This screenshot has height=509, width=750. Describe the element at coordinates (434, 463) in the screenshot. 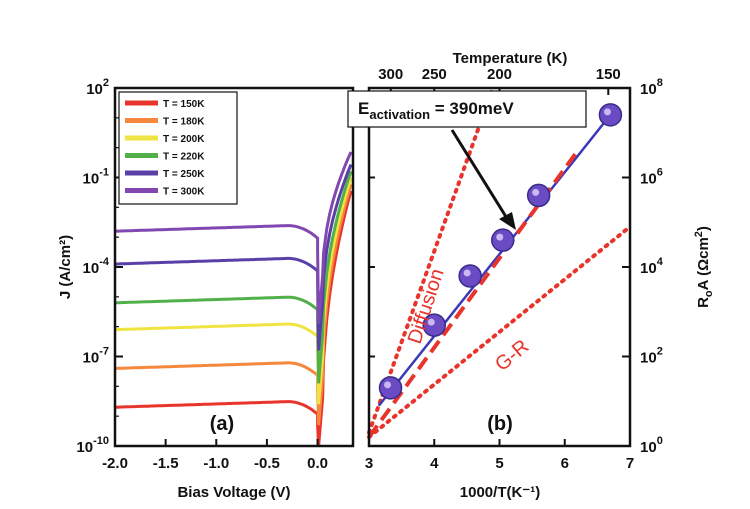

I see `b-x-tick-label: 4` at that location.